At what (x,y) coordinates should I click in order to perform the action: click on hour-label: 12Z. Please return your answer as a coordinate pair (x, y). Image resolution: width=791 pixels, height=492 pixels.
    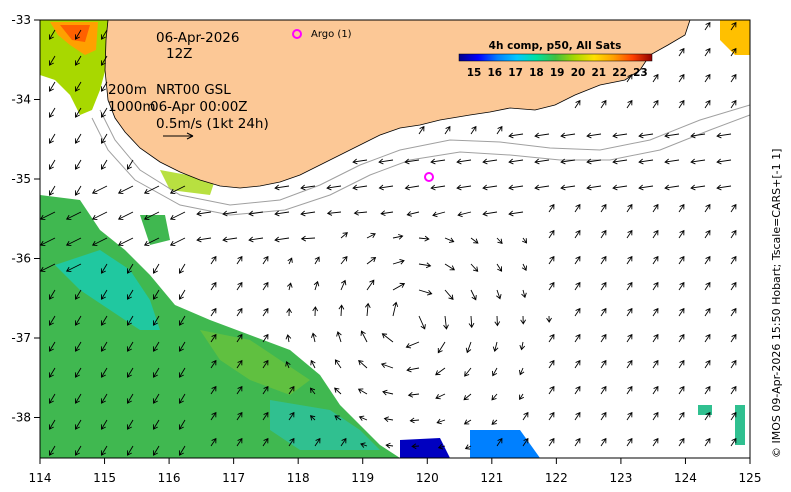
    Looking at the image, I should click on (179, 54).